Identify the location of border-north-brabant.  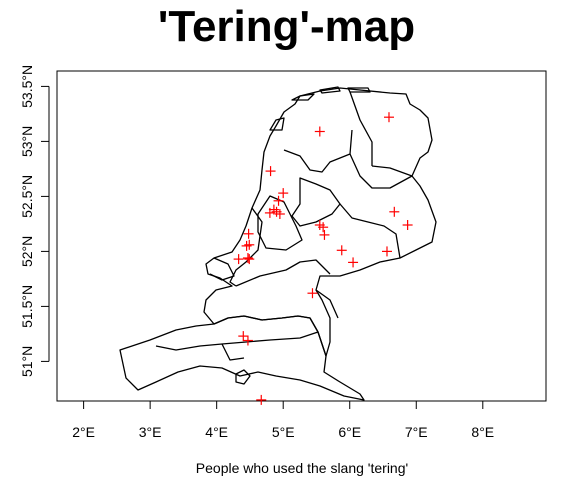
(283, 273).